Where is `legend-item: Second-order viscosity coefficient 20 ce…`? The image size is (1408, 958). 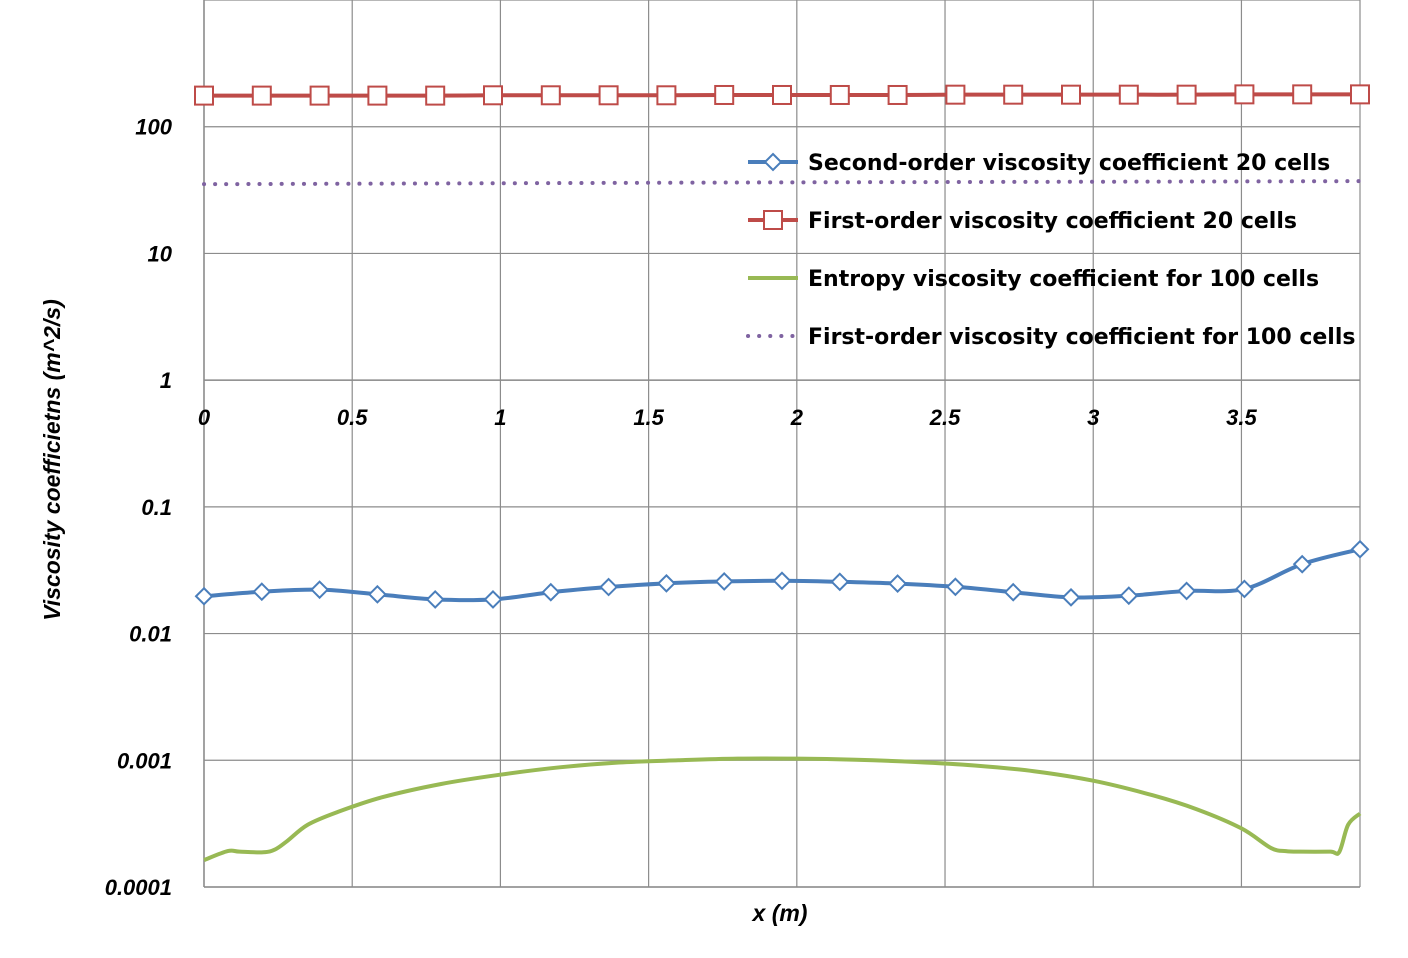
legend-item: Second-order viscosity coefficient 20 ce… is located at coordinates (1039, 163).